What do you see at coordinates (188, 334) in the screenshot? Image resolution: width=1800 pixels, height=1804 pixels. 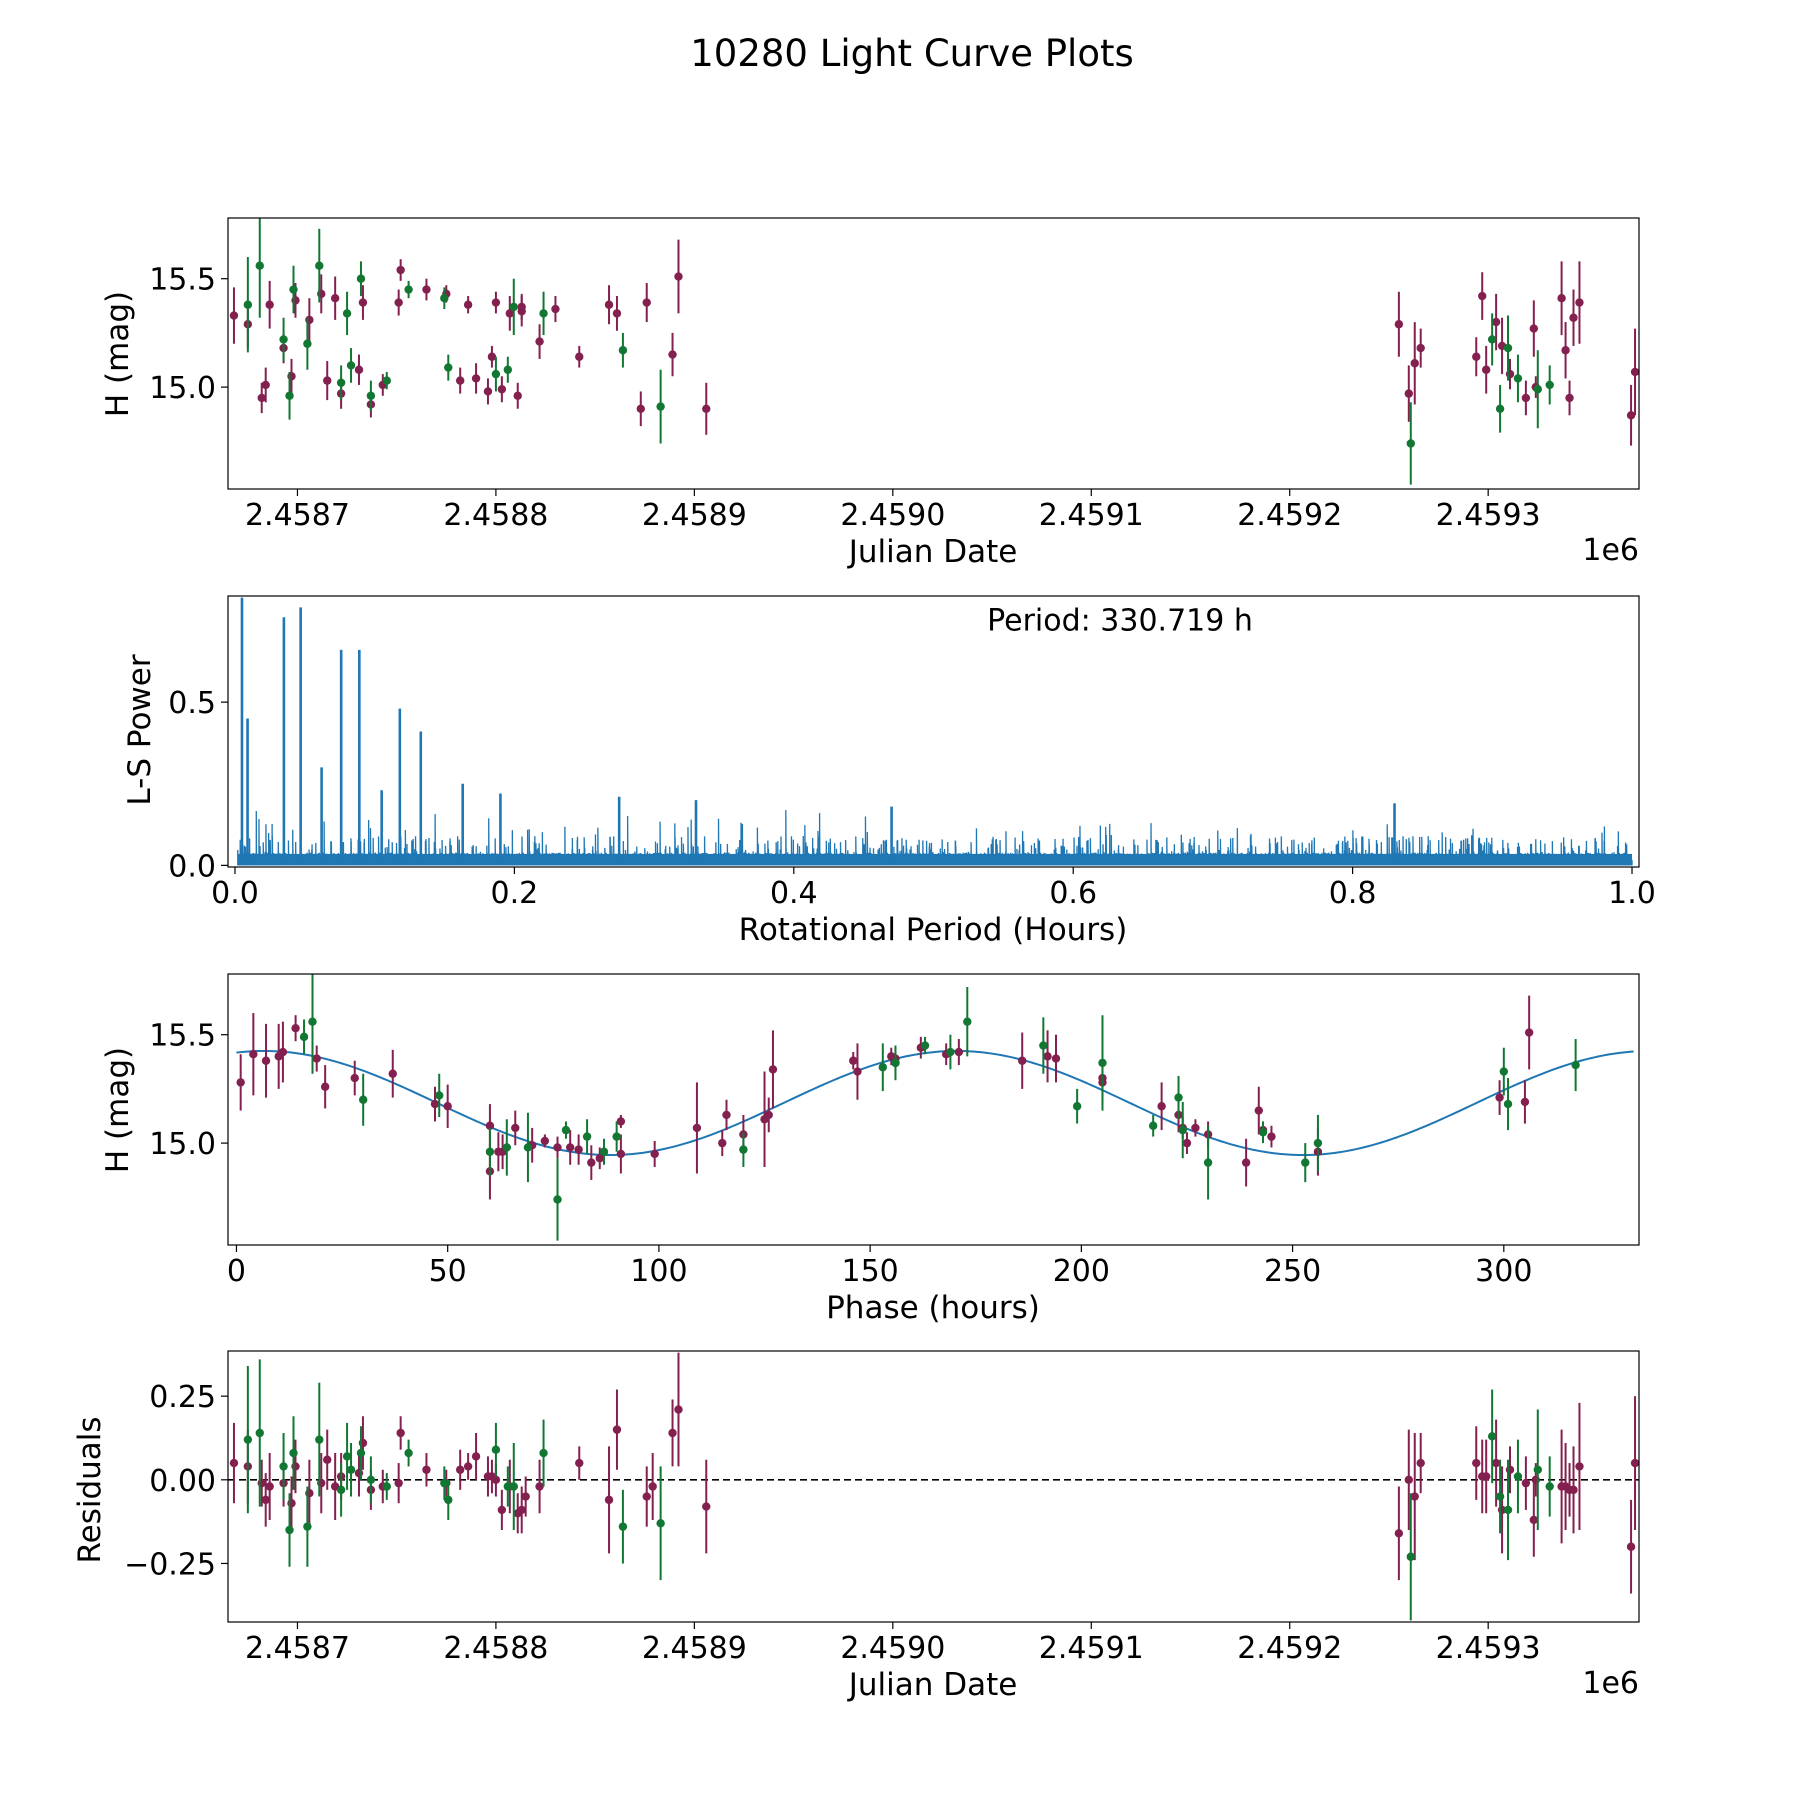 I see `lightcurve-y-ticks: 15.0 15.5` at bounding box center [188, 334].